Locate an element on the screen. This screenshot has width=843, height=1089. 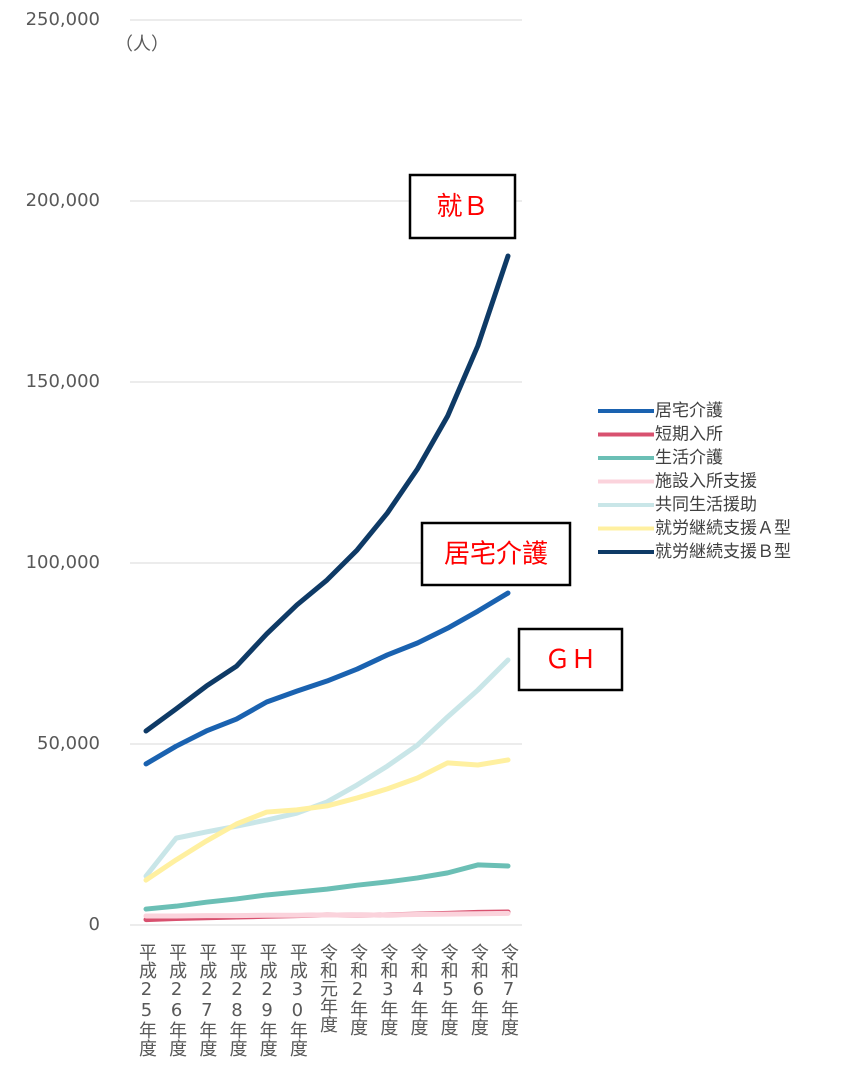
x-tick-label: 平成27年度 is located at coordinates (207, 1000).